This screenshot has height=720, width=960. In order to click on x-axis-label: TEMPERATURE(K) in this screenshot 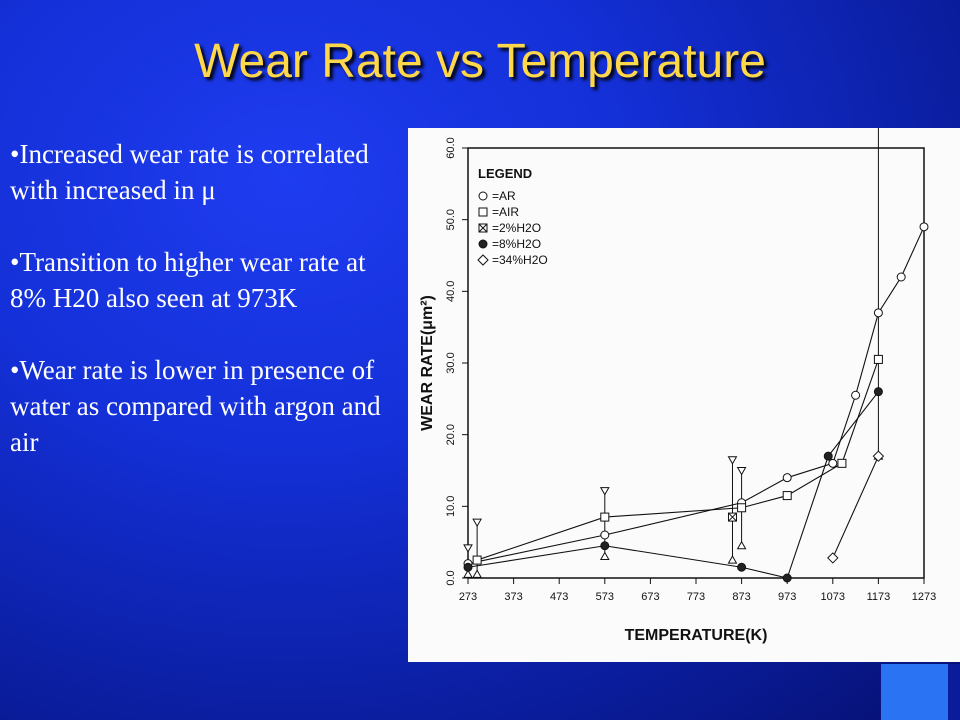, I will do `click(696, 635)`.